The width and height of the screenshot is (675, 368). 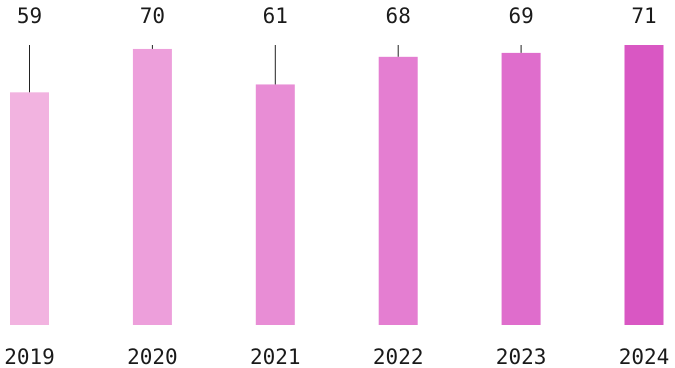 I want to click on year-label-2022: 2022, so click(x=398, y=356).